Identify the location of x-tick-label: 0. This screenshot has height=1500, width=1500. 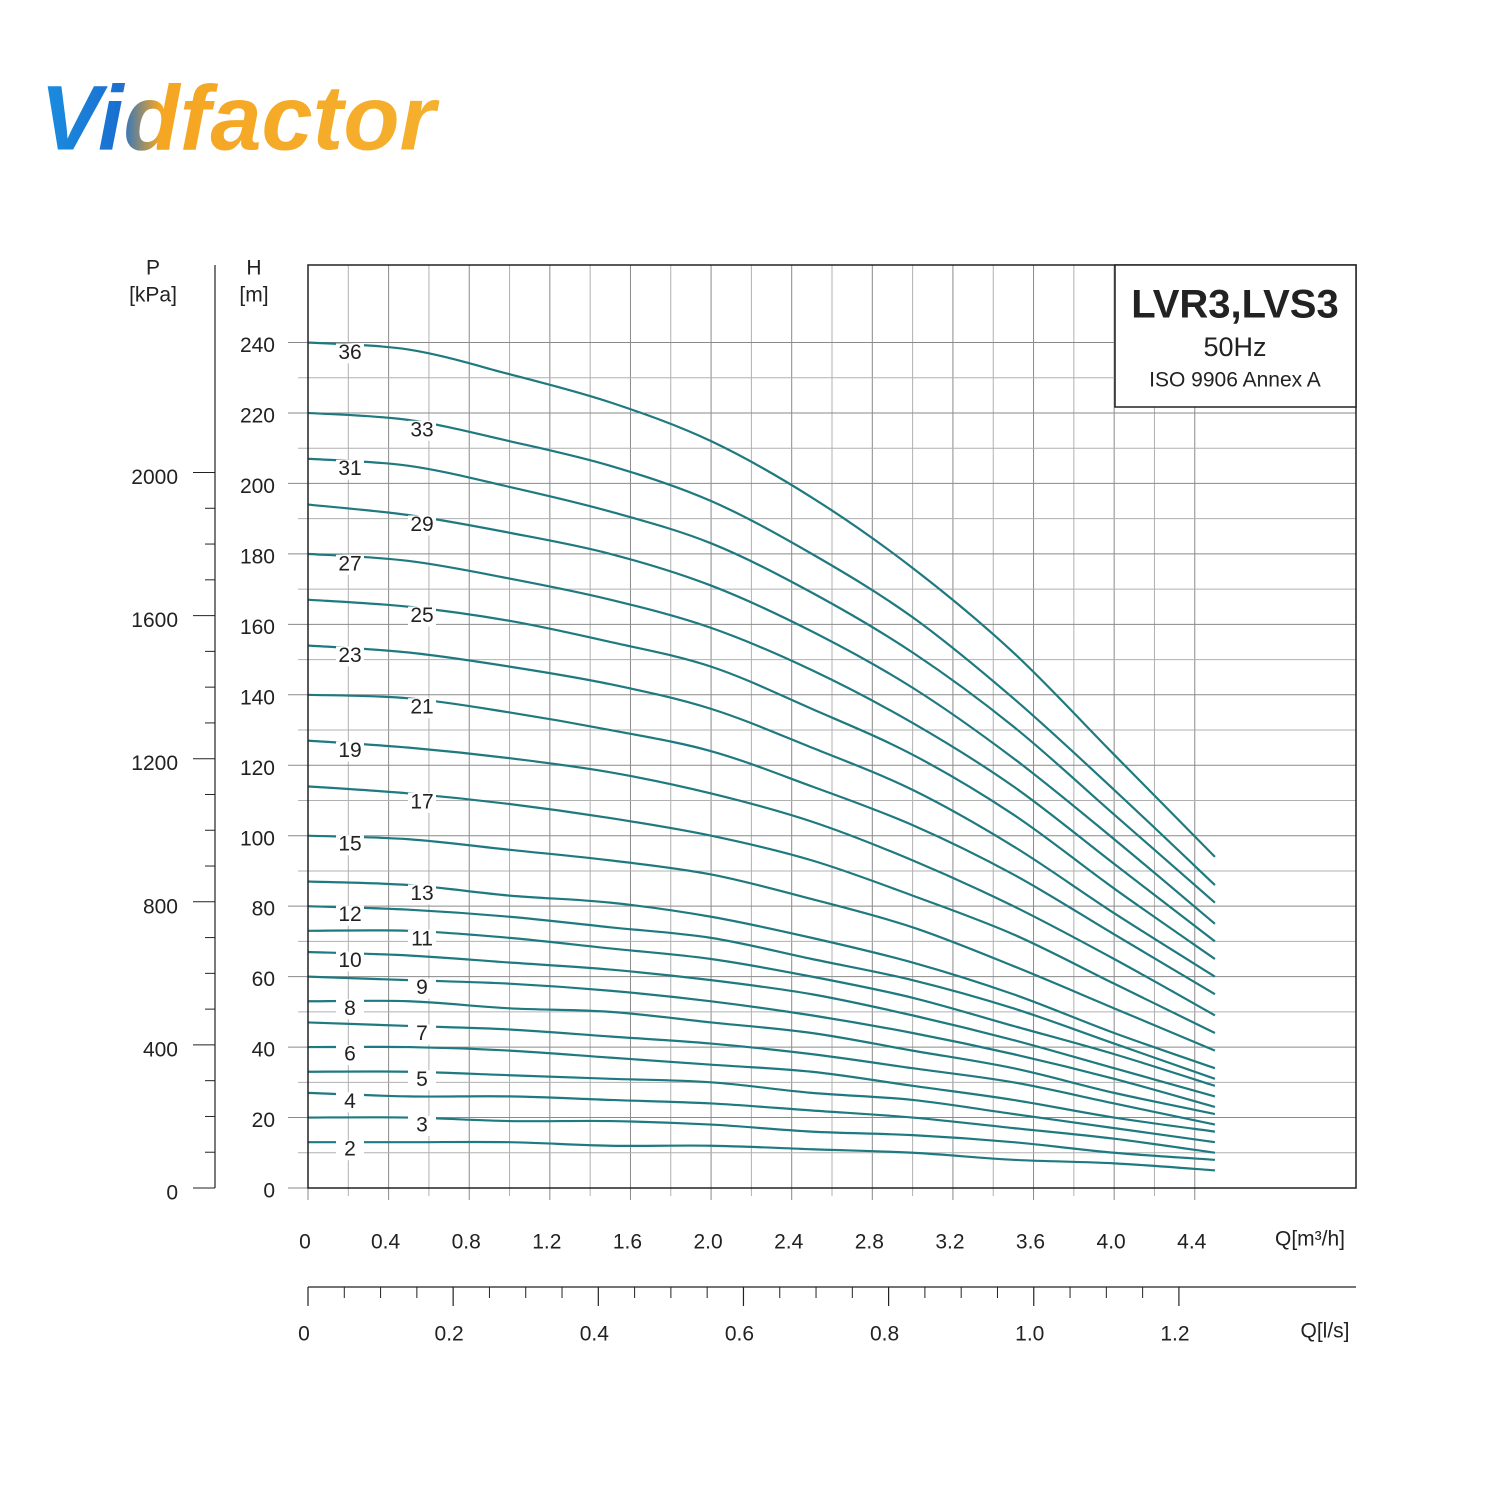
(305, 1242).